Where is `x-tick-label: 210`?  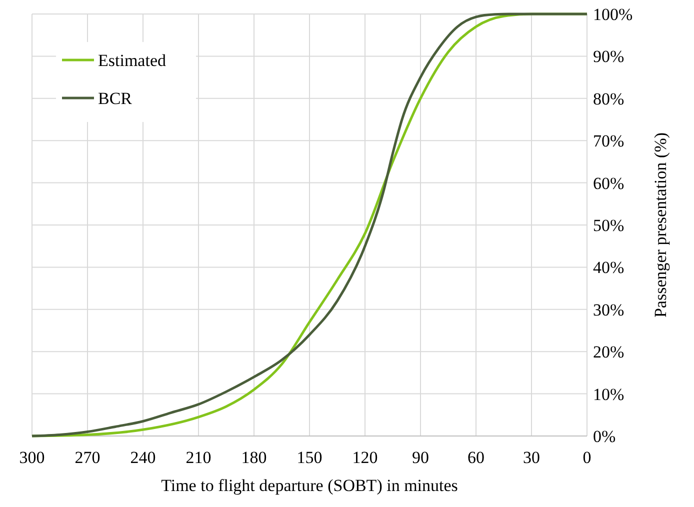 x-tick-label: 210 is located at coordinates (199, 457).